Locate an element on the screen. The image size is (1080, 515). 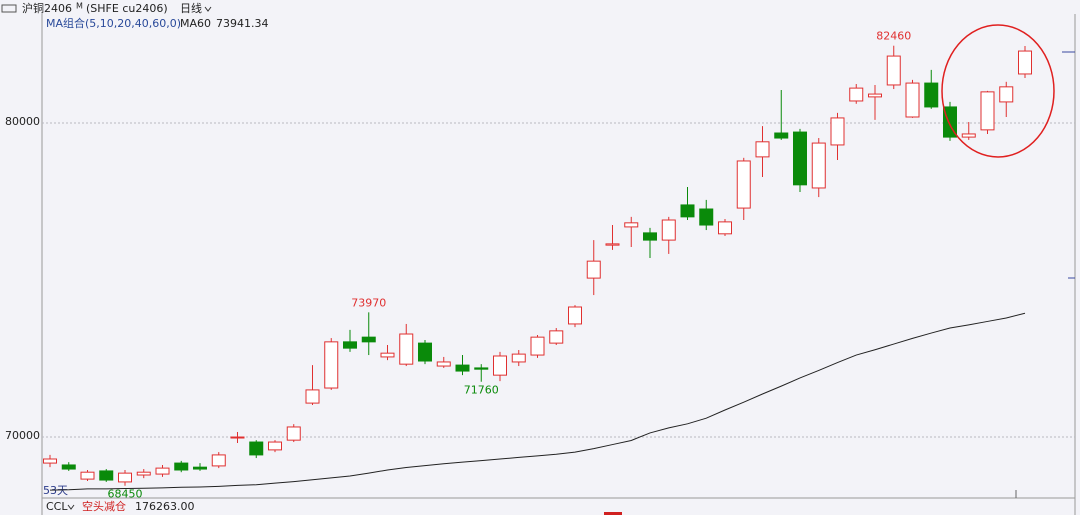
exchange-code: (SHFE cu2406) is located at coordinates (127, 8).